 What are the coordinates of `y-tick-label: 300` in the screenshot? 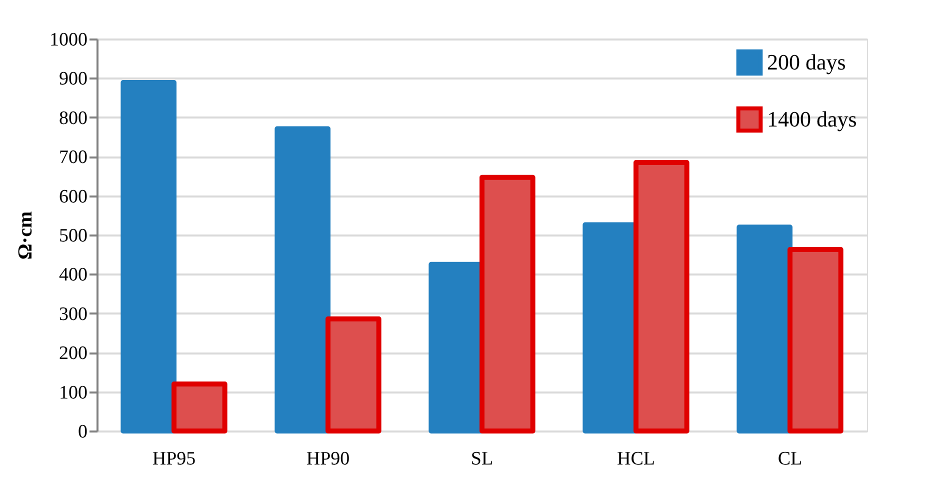 It's located at (73, 314).